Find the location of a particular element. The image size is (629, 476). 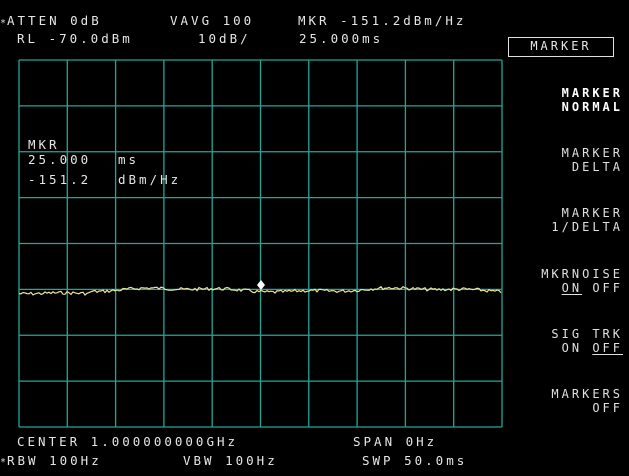

marker-box-label: MKR is located at coordinates (44, 144).